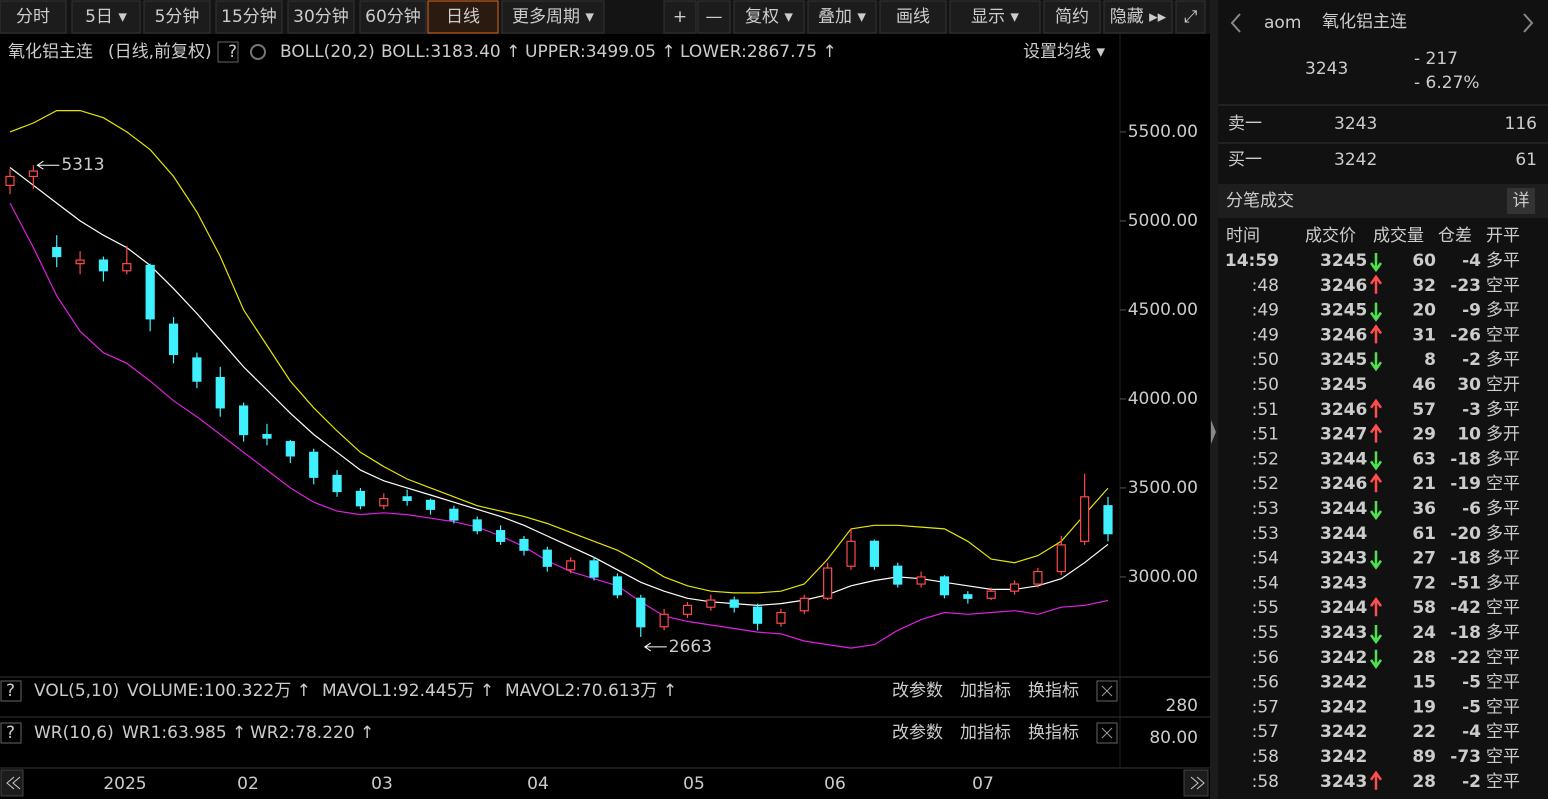 This screenshot has width=1548, height=799. I want to click on toolbar-label: —, so click(714, 17).